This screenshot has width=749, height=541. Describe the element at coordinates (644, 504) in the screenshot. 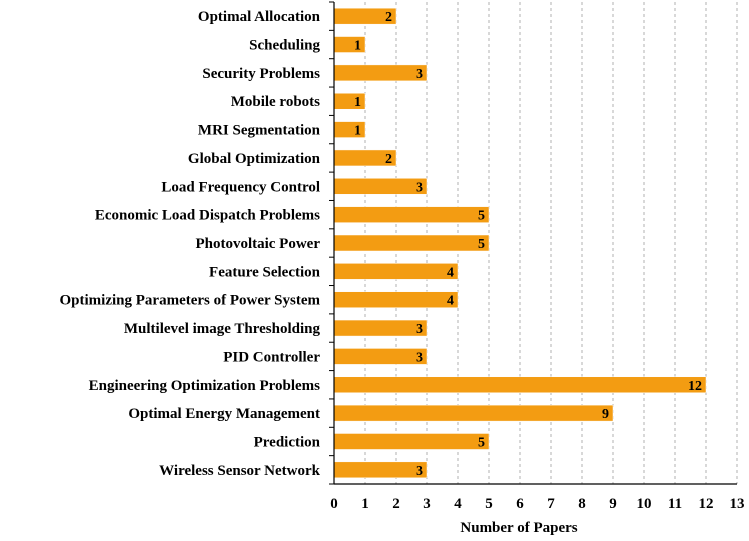

I see `x-tick-label: 10` at that location.